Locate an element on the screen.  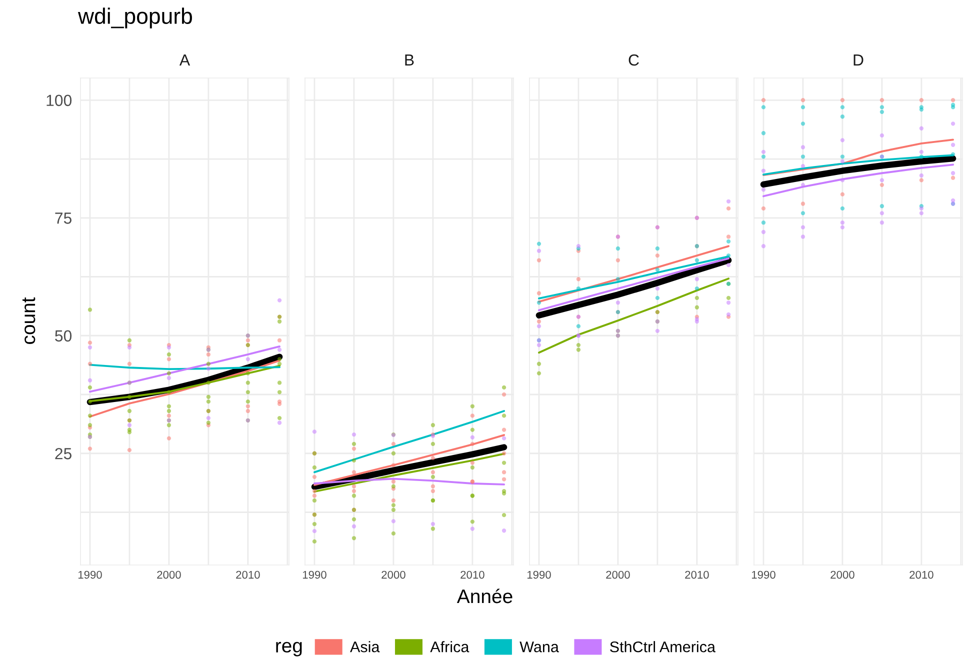
chart-title: C is located at coordinates (633, 60).